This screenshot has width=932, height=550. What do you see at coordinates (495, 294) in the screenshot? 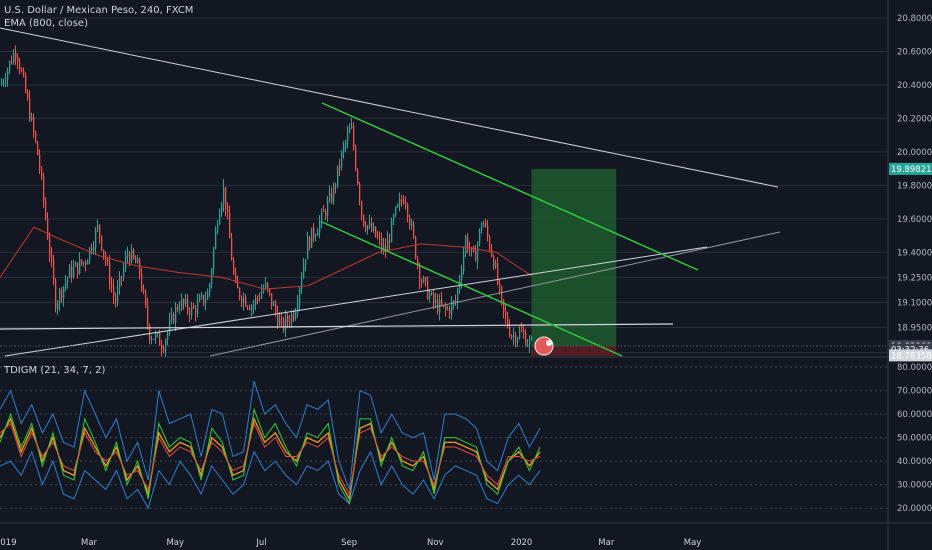
I see `secondary-support-line` at bounding box center [495, 294].